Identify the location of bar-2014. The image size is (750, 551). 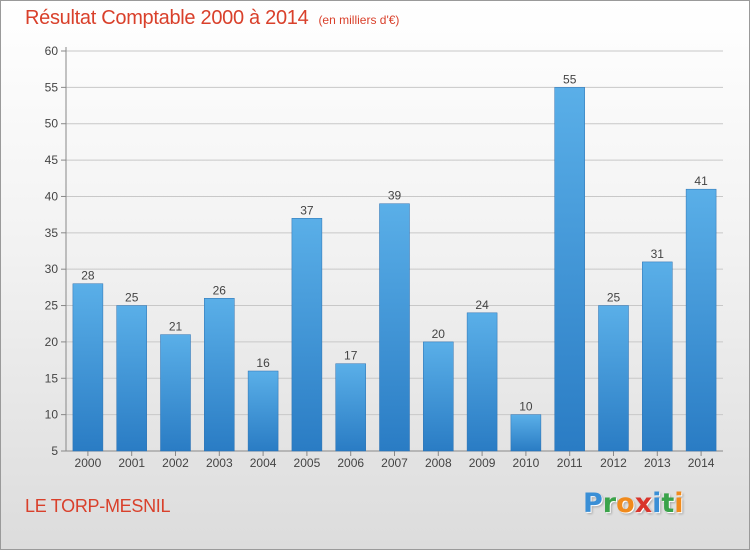
(701, 320).